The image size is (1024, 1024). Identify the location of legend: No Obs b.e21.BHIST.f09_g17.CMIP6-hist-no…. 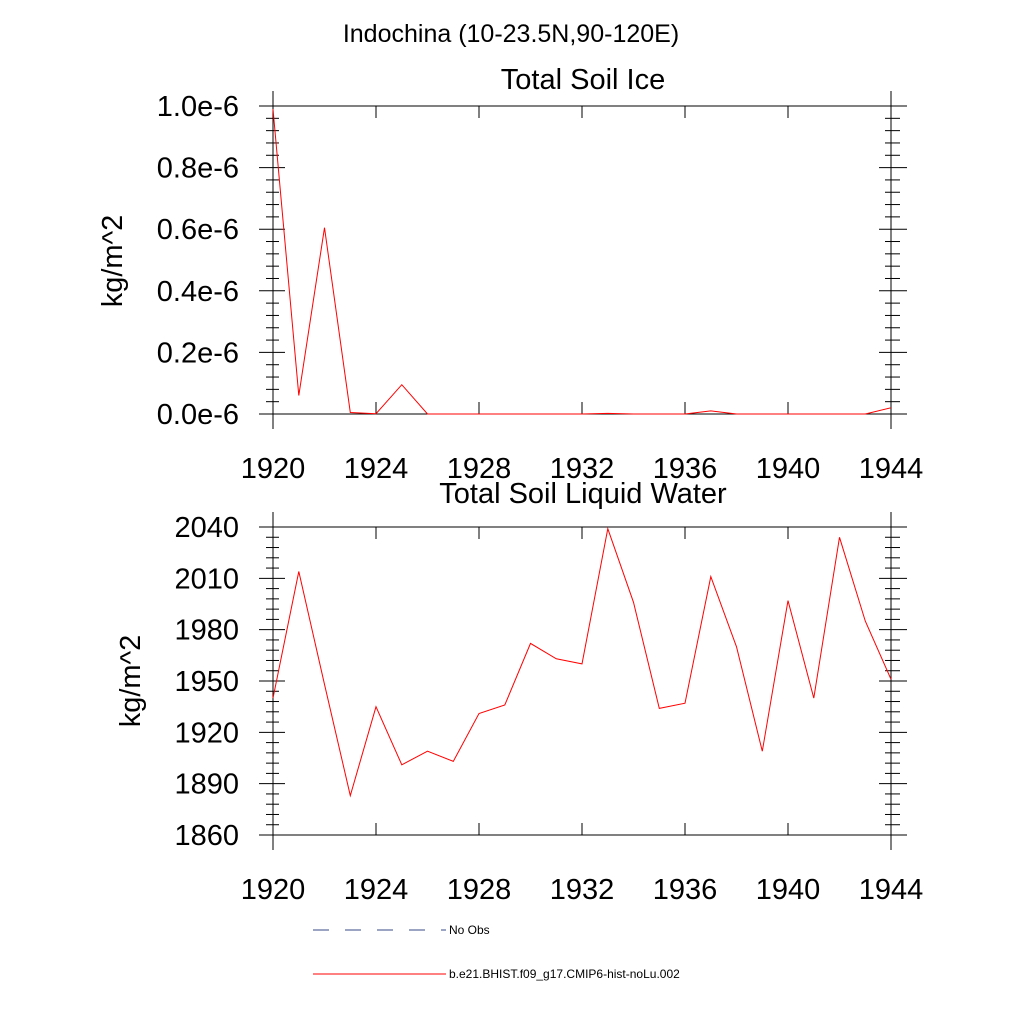
(496, 952).